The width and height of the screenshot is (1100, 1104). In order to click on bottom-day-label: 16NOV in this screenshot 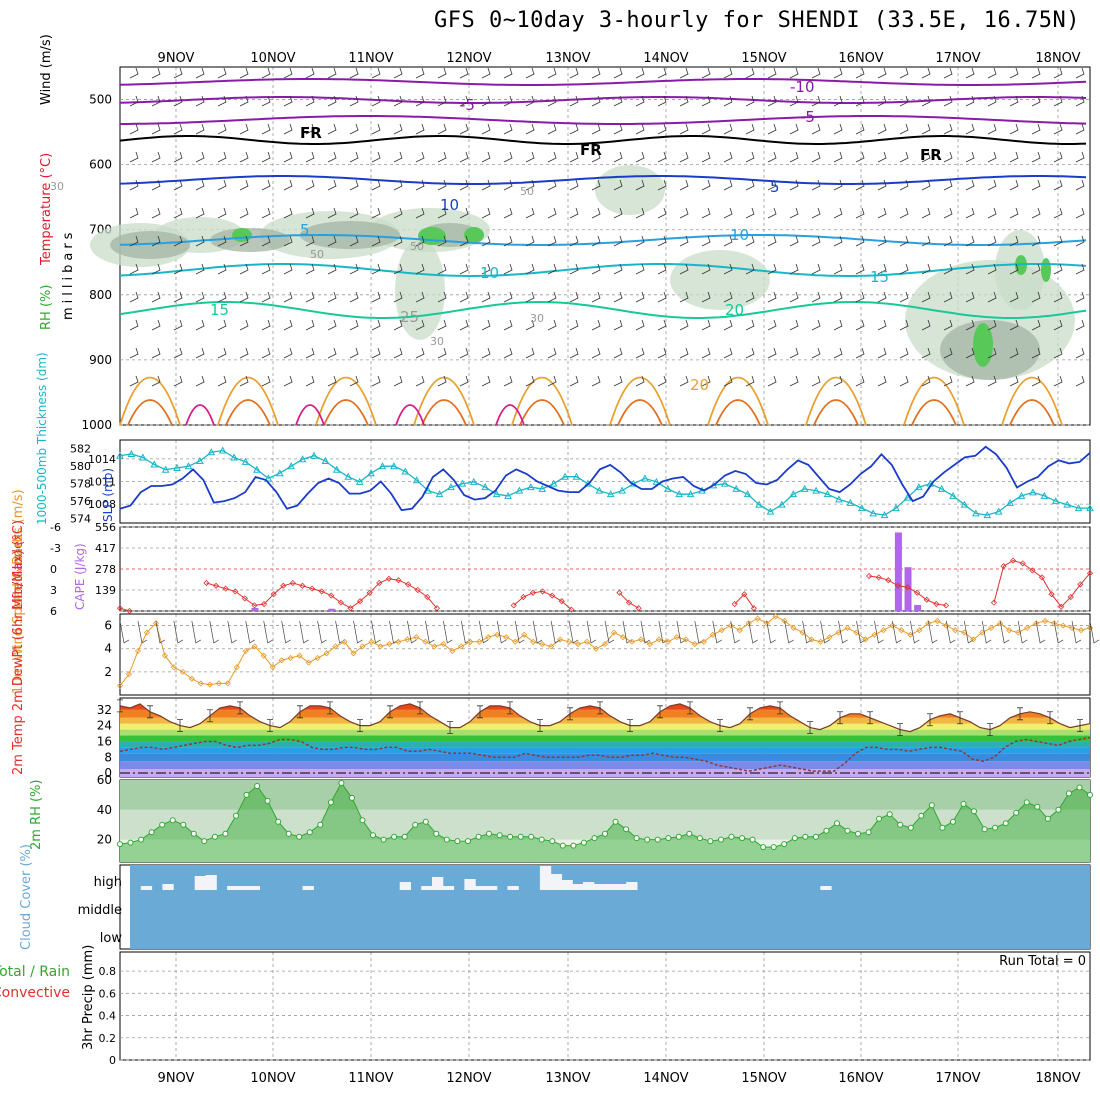, I will do `click(860, 1078)`.